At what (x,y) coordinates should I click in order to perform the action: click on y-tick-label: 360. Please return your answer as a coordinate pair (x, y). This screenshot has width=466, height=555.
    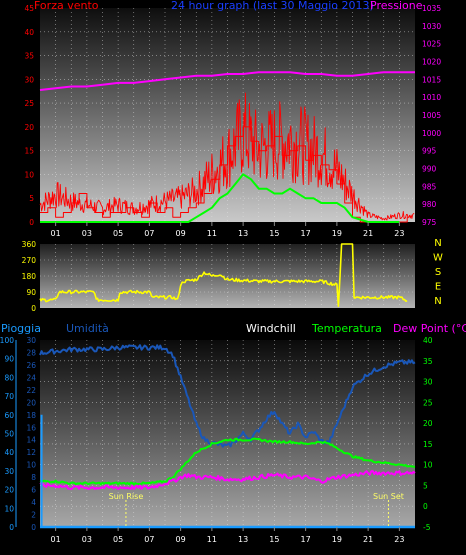
    Looking at the image, I should click on (29, 244).